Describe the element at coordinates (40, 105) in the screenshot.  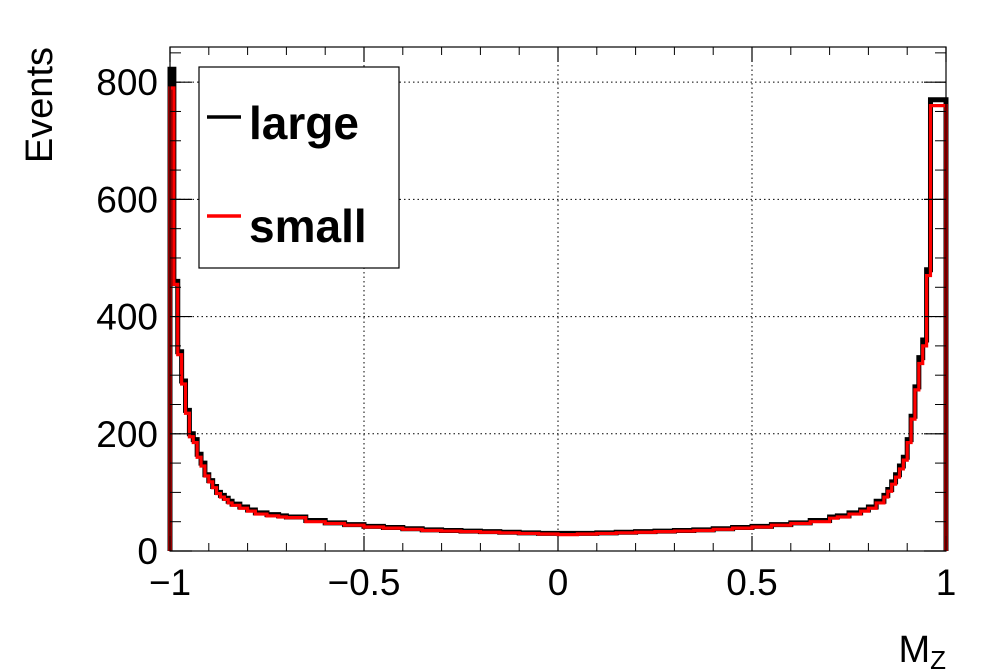
I see `y-axis-title: Events` at that location.